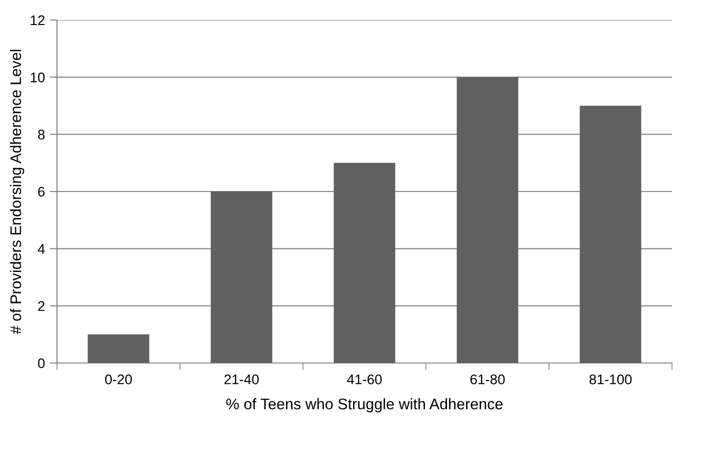 The height and width of the screenshot is (450, 701). What do you see at coordinates (41, 306) in the screenshot?
I see `y-tick-label: 2` at bounding box center [41, 306].